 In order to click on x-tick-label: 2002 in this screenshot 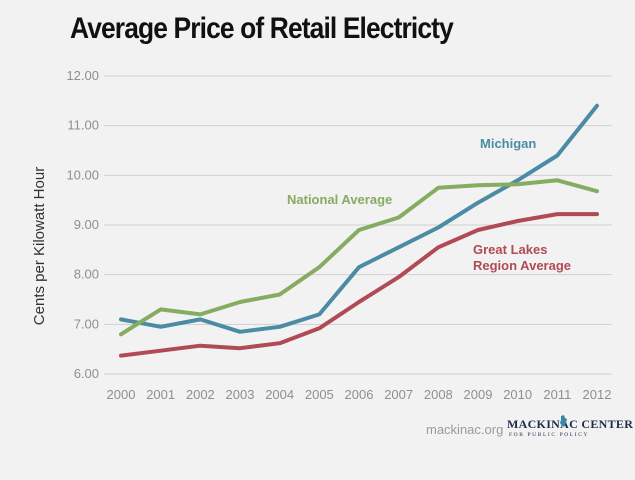, I will do `click(200, 394)`.